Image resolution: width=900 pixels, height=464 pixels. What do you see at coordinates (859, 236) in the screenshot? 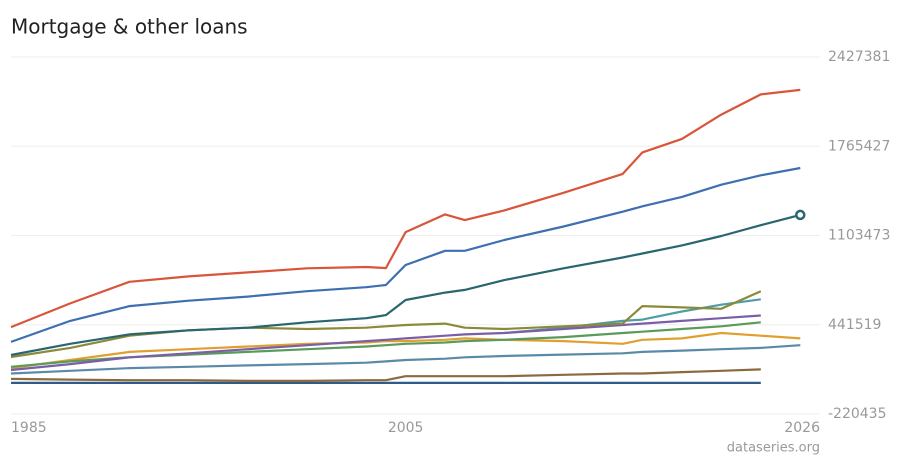
I see `y-tick-label: 1103473` at bounding box center [859, 236].